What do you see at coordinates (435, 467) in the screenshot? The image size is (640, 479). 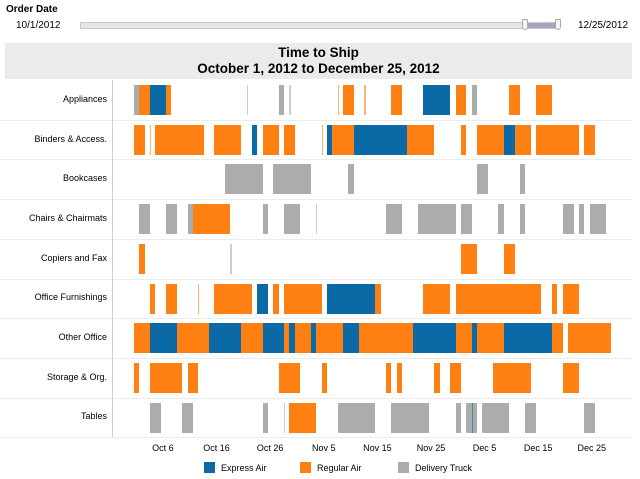 I see `legend-item: Delivery Truck` at bounding box center [435, 467].